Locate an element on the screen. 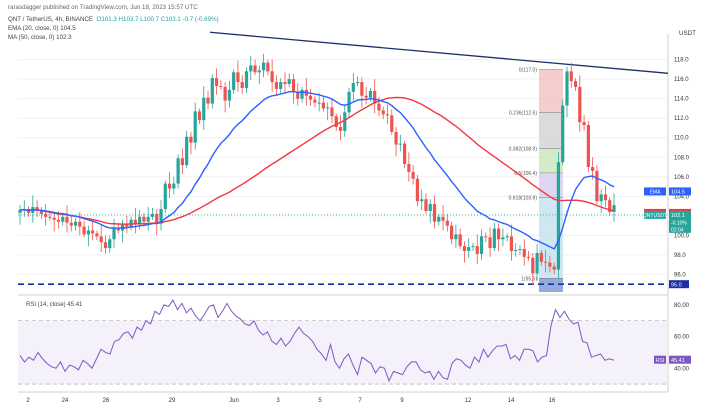  fib-zone is located at coordinates (551, 130).